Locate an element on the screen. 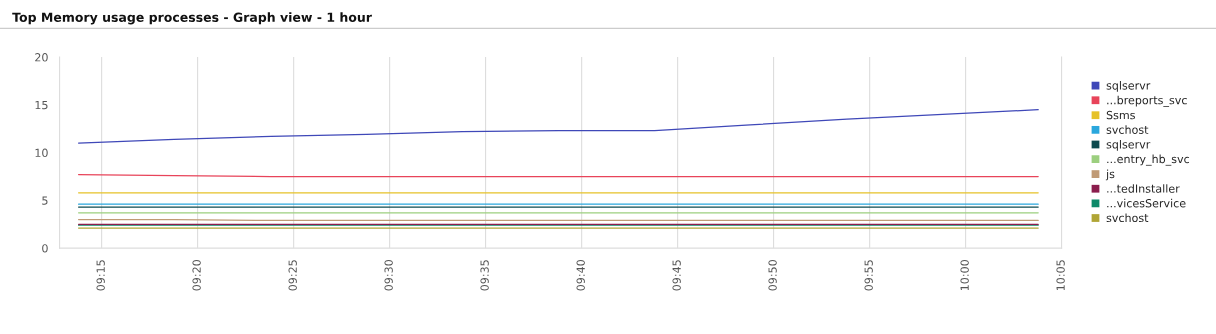 This screenshot has height=334, width=1216. legend-label: js is located at coordinates (1110, 175).